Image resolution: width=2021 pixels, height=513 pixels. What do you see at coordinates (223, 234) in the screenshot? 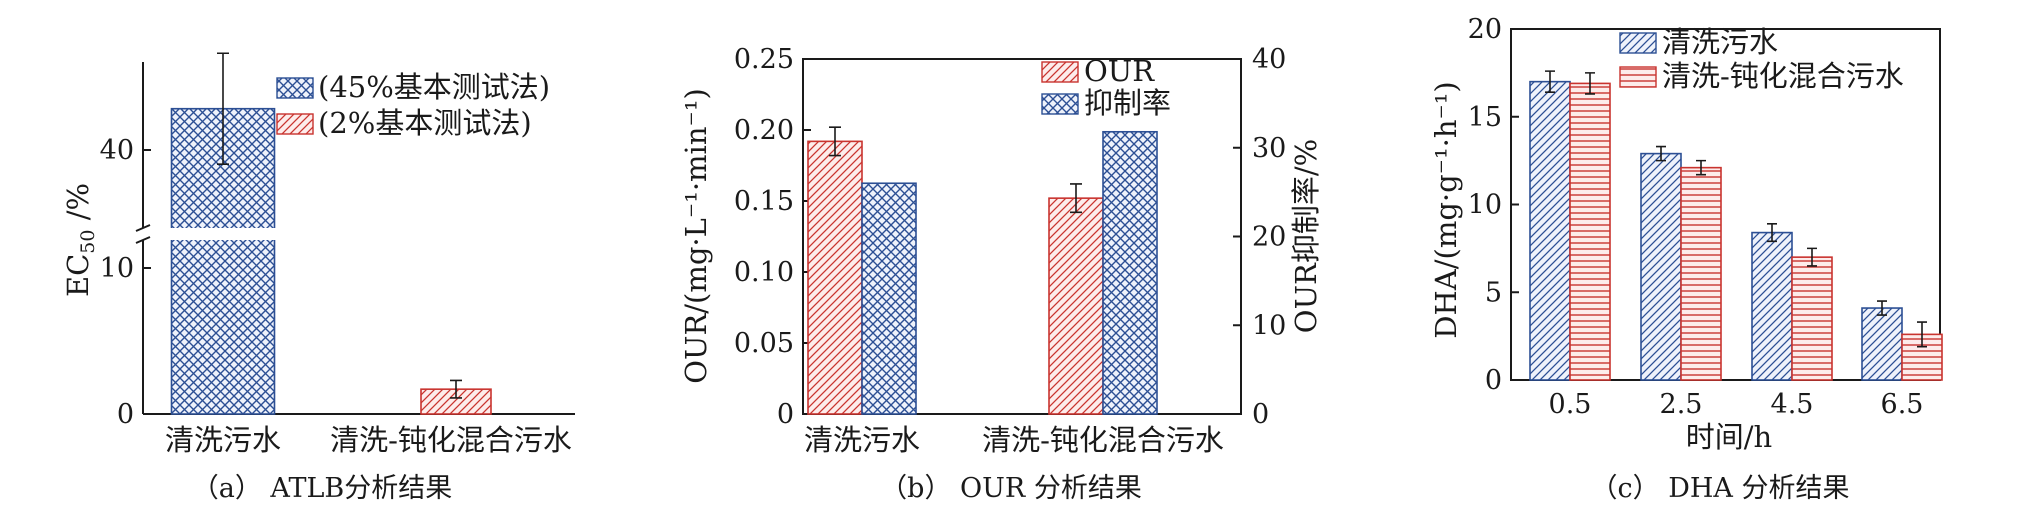
I see `a-bar-axis-break-gap` at bounding box center [223, 234].